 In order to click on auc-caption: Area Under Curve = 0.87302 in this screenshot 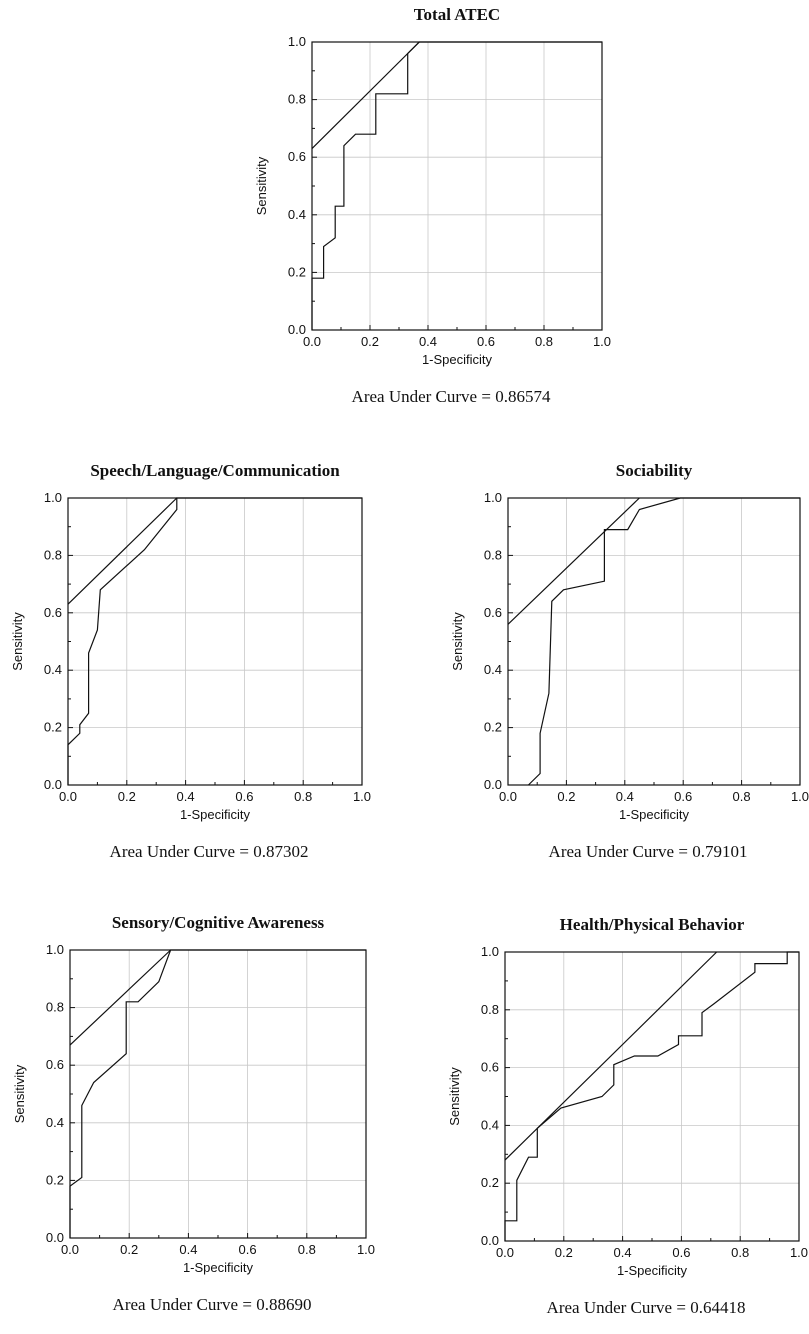, I will do `click(209, 851)`.